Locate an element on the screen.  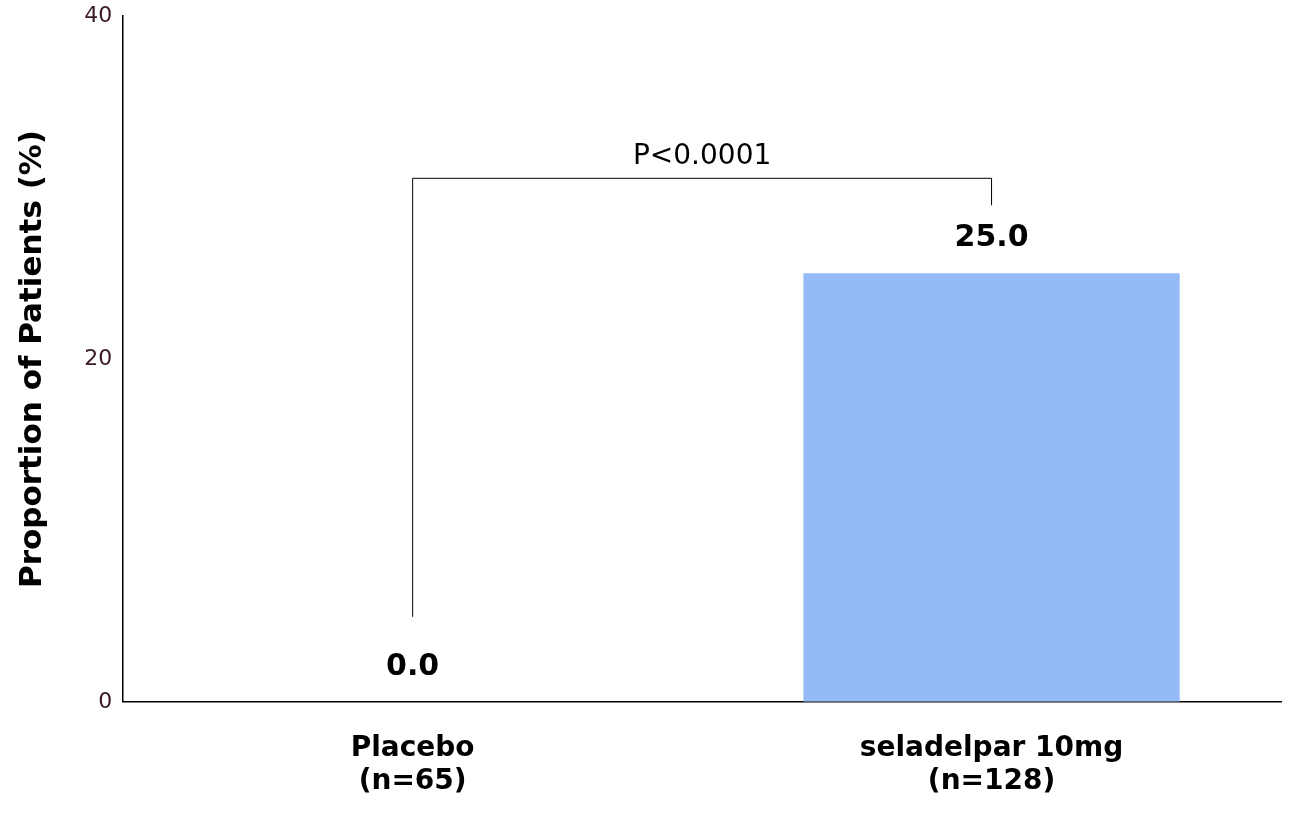
y-tick-label: 20 is located at coordinates (98, 357).